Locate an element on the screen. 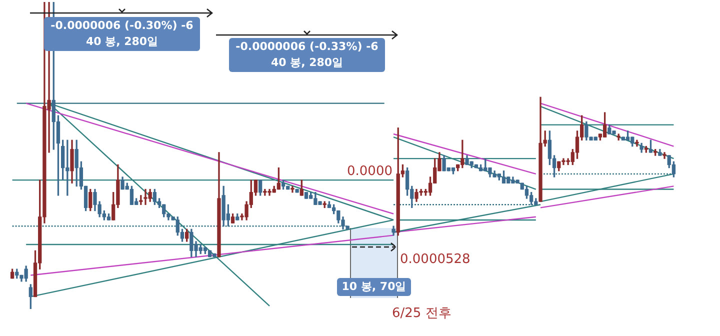 The image size is (720, 336). annotation: -0.0000006 (-0.30%) -6 40 봉, 280일 is located at coordinates (122, 34).